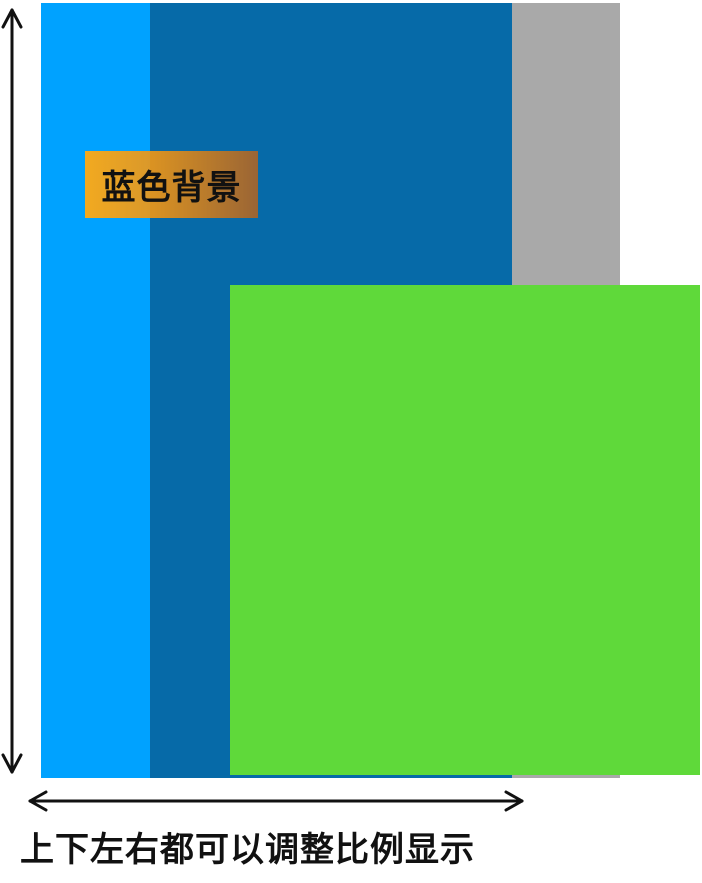 This screenshot has width=702, height=883. Describe the element at coordinates (171, 188) in the screenshot. I see `blue-background-label-text: 蓝色背景` at that location.